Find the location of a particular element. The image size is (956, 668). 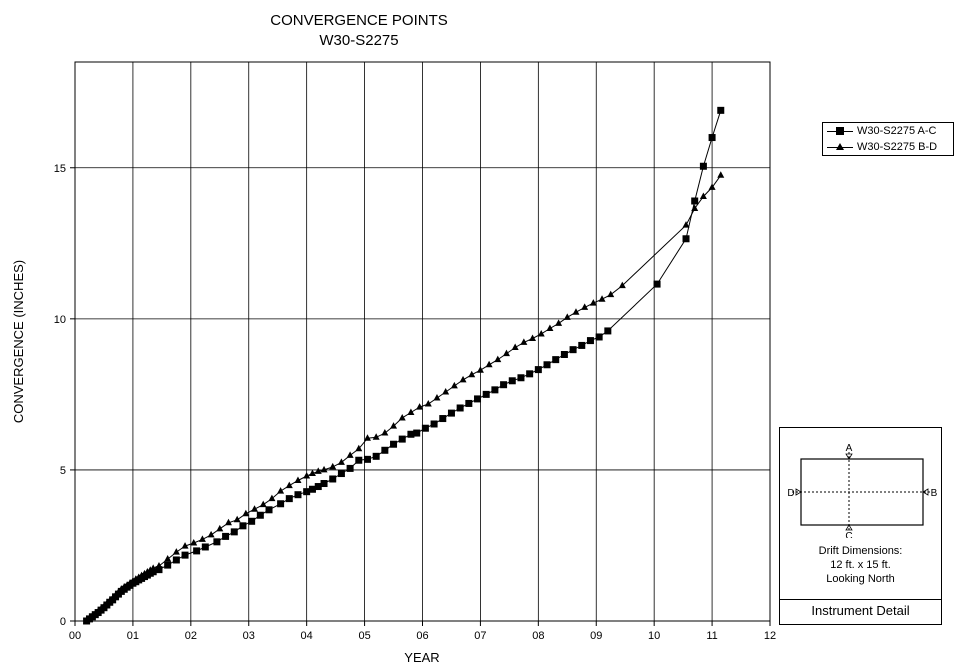

x-tick-label: 00 is located at coordinates (75, 636).